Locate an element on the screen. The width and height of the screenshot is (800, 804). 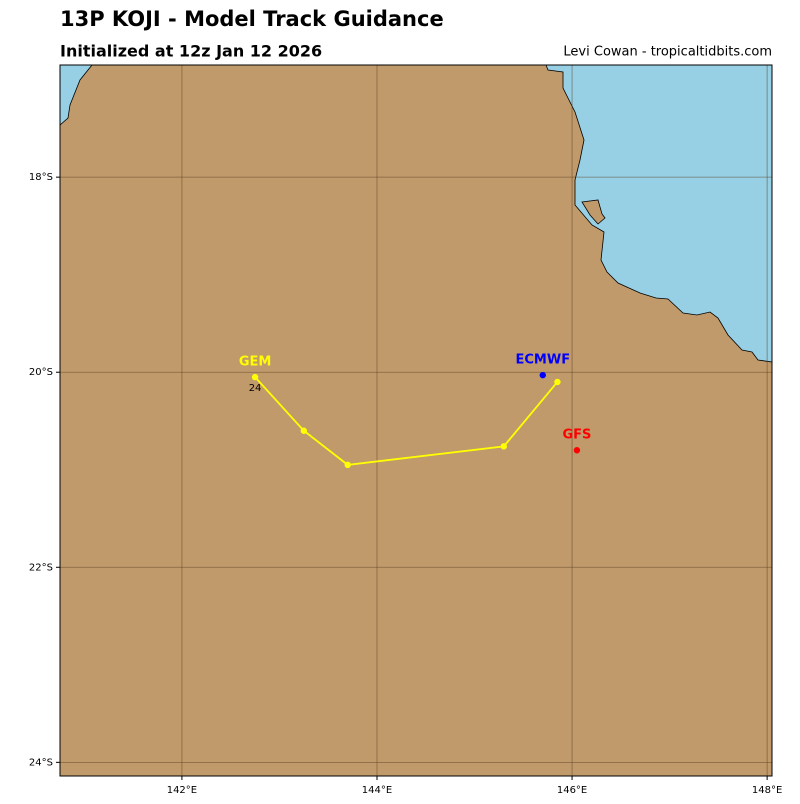
y-tick-label: 24°S is located at coordinates (41, 762).